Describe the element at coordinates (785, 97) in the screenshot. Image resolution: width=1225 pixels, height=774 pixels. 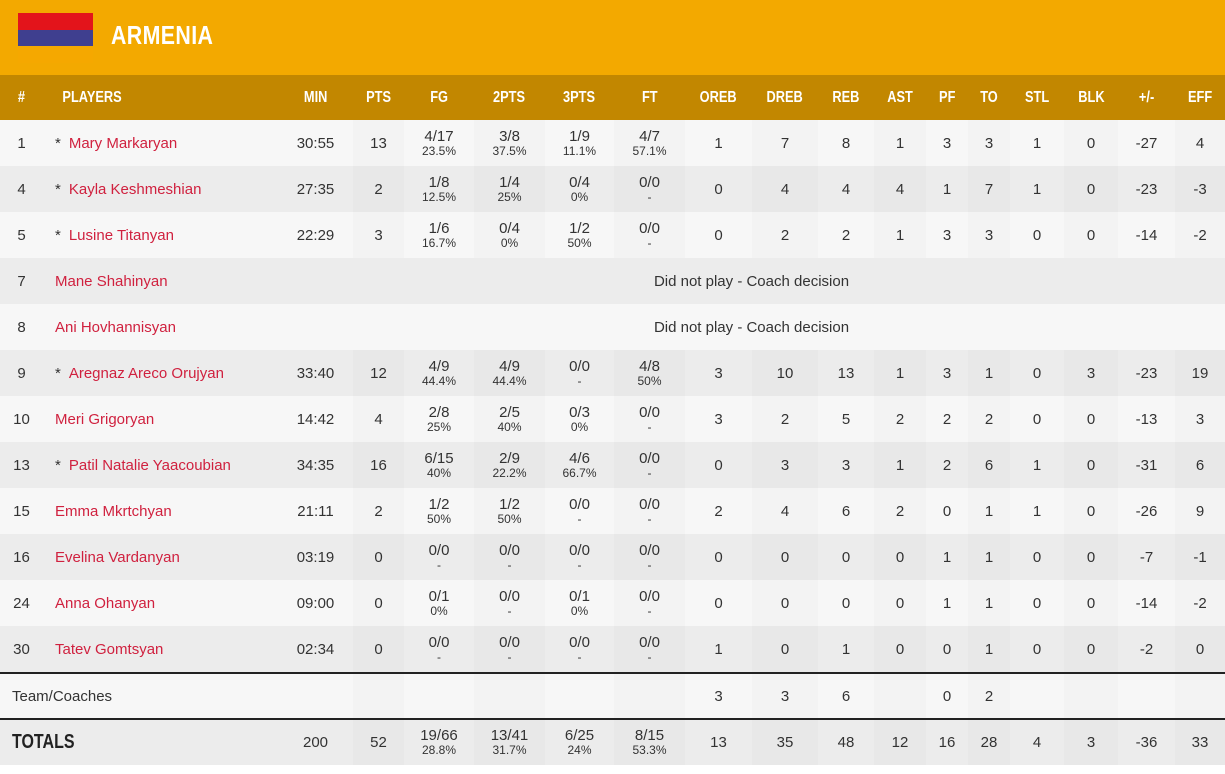
I see `column-header: DREB` at that location.